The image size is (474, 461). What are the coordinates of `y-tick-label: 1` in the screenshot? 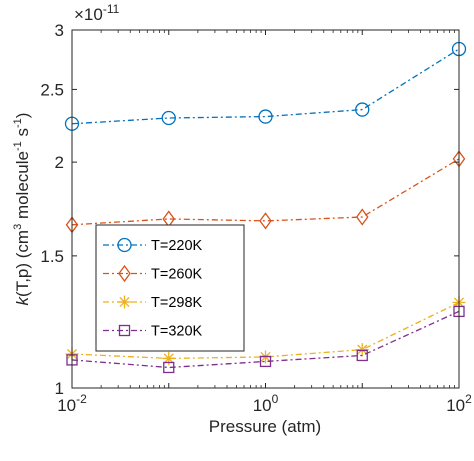 It's located at (59, 388).